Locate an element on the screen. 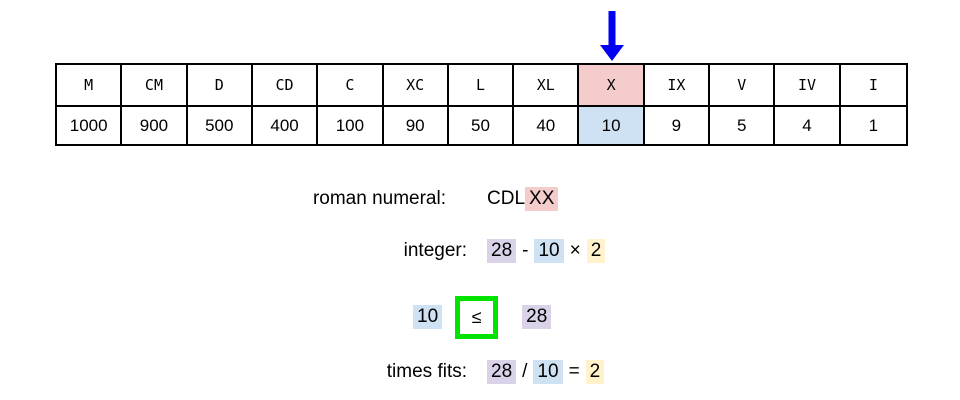  table-cell-numeral-highlighted: X is located at coordinates (612, 86).